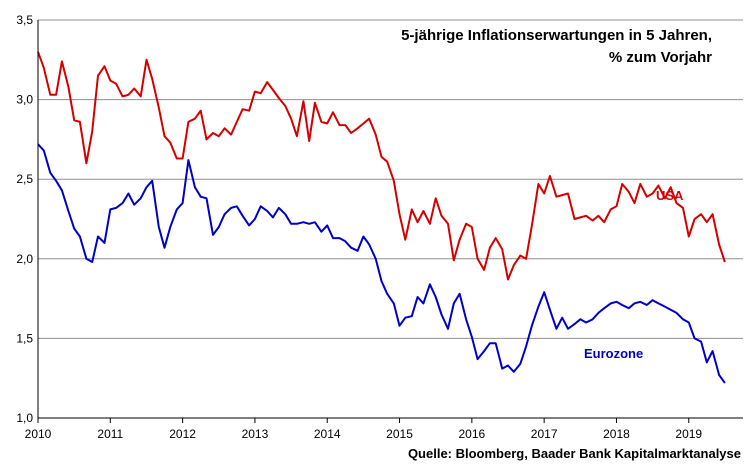 The height and width of the screenshot is (464, 750). Describe the element at coordinates (471, 434) in the screenshot. I see `x-tick-label: 2016` at that location.